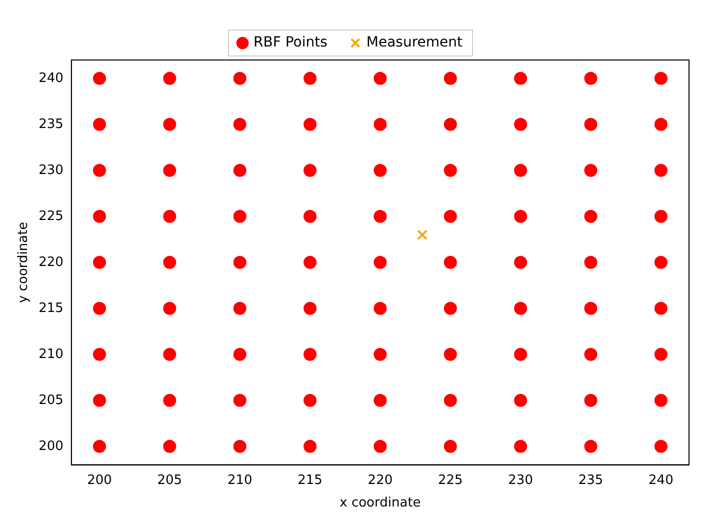  What do you see at coordinates (380, 480) in the screenshot?
I see `x-tick-label: 220` at bounding box center [380, 480].